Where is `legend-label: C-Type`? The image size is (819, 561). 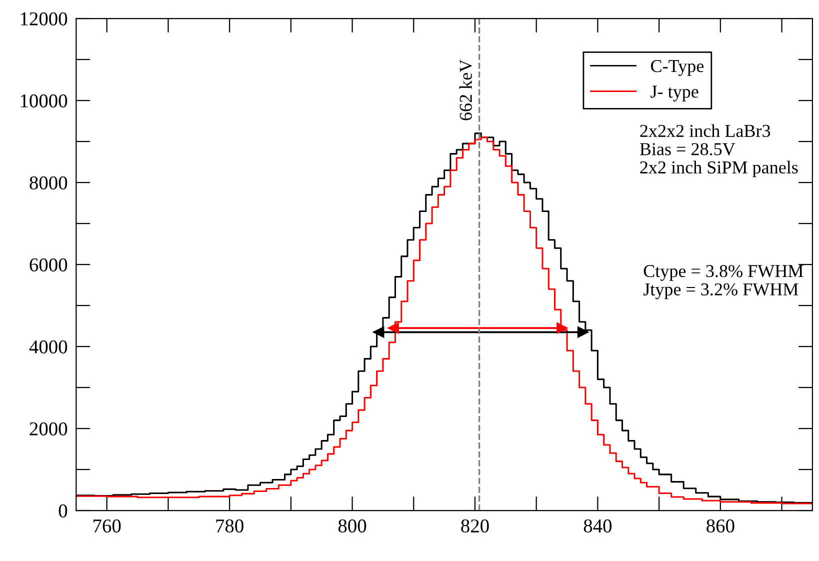 legend-label: C-Type is located at coordinates (677, 68).